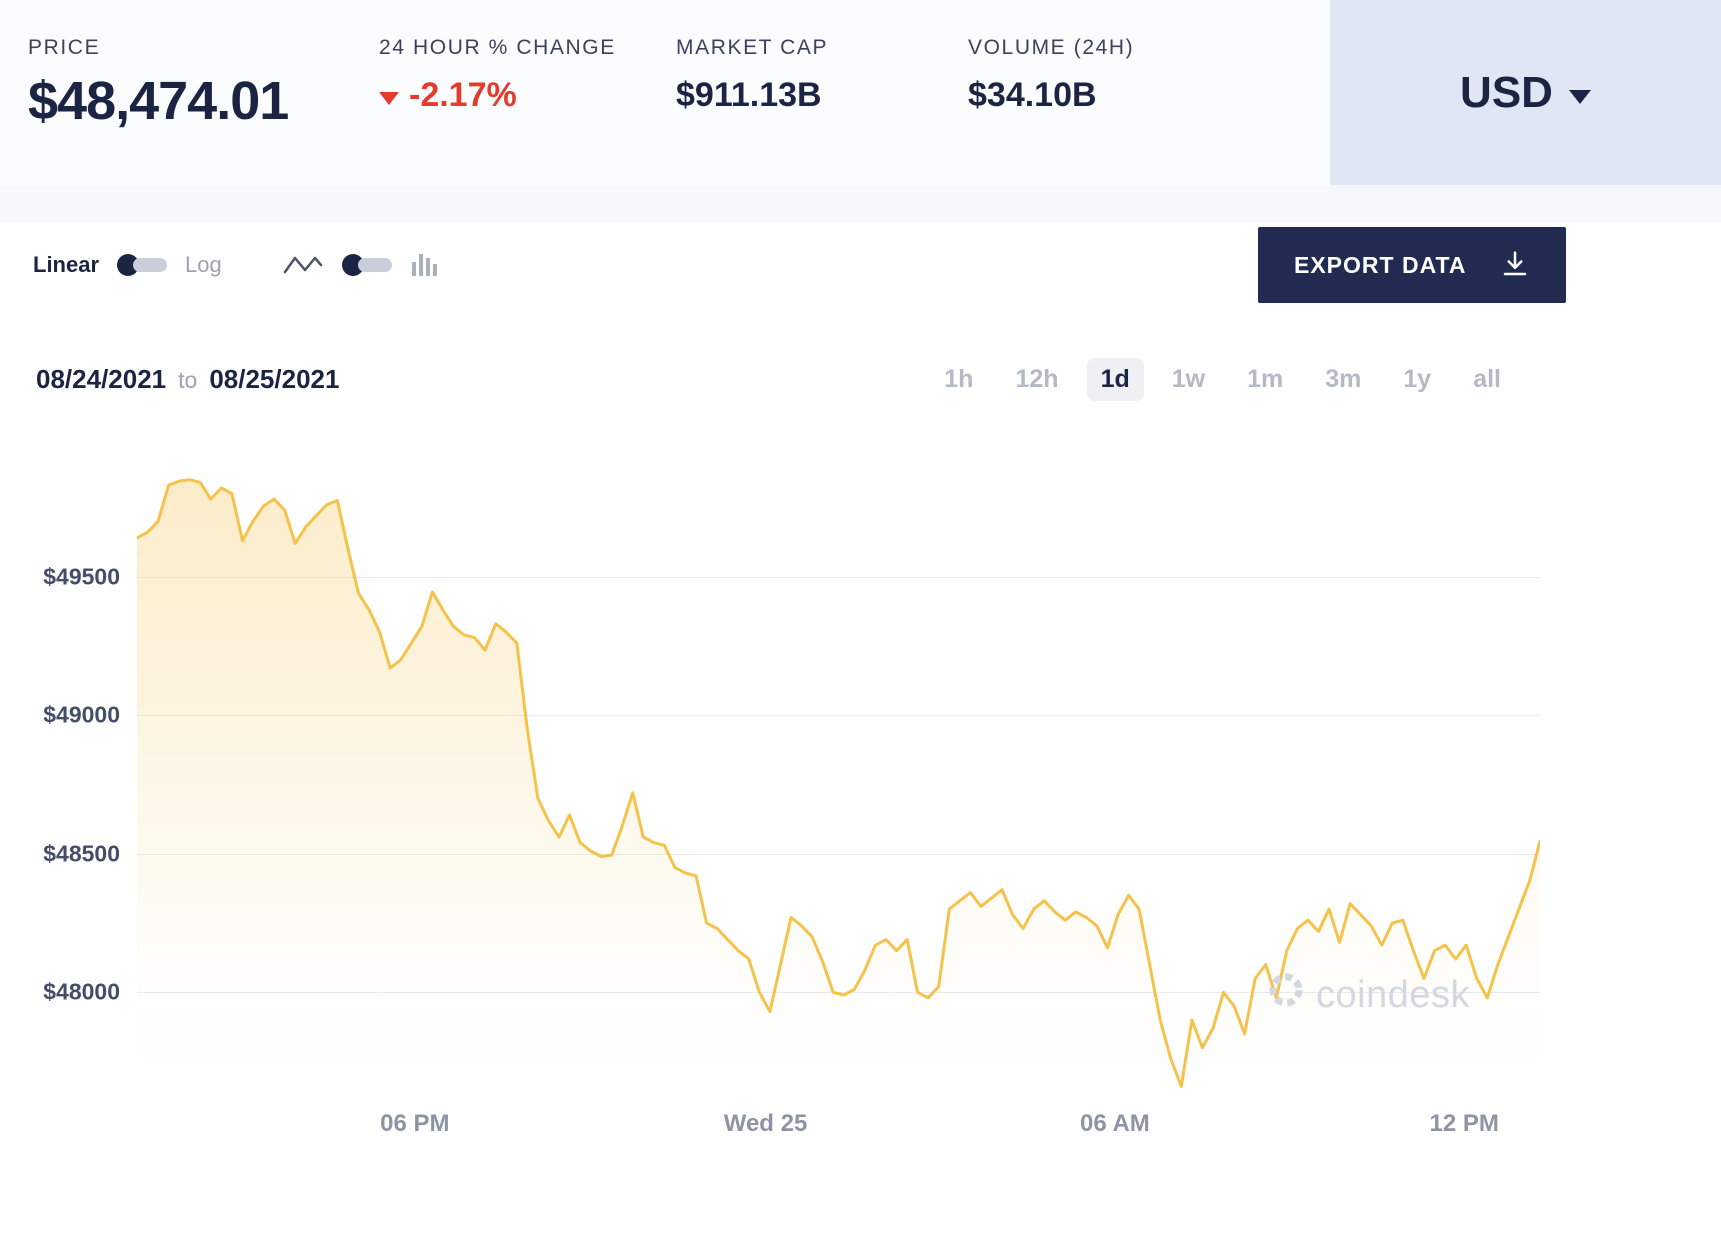  I want to click on volume-value: $34.10B, so click(1032, 95).